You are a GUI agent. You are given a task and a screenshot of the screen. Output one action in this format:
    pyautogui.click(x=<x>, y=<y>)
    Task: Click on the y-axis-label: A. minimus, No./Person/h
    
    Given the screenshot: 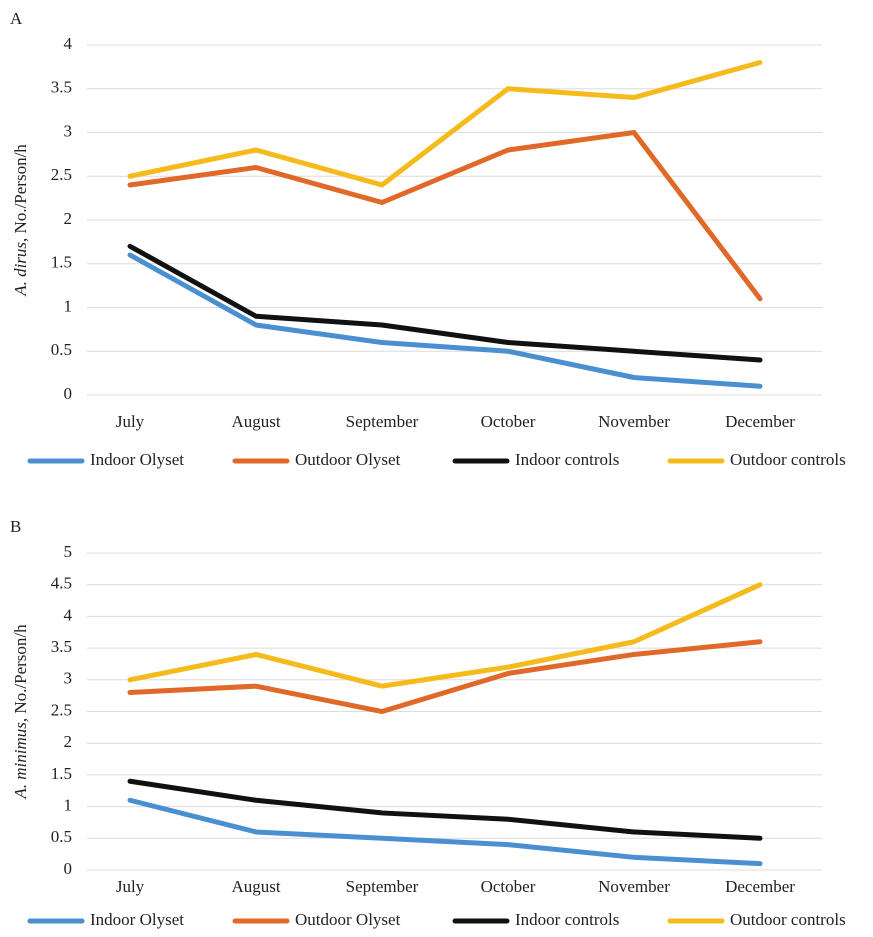 What is the action you would take?
    pyautogui.click(x=20, y=712)
    